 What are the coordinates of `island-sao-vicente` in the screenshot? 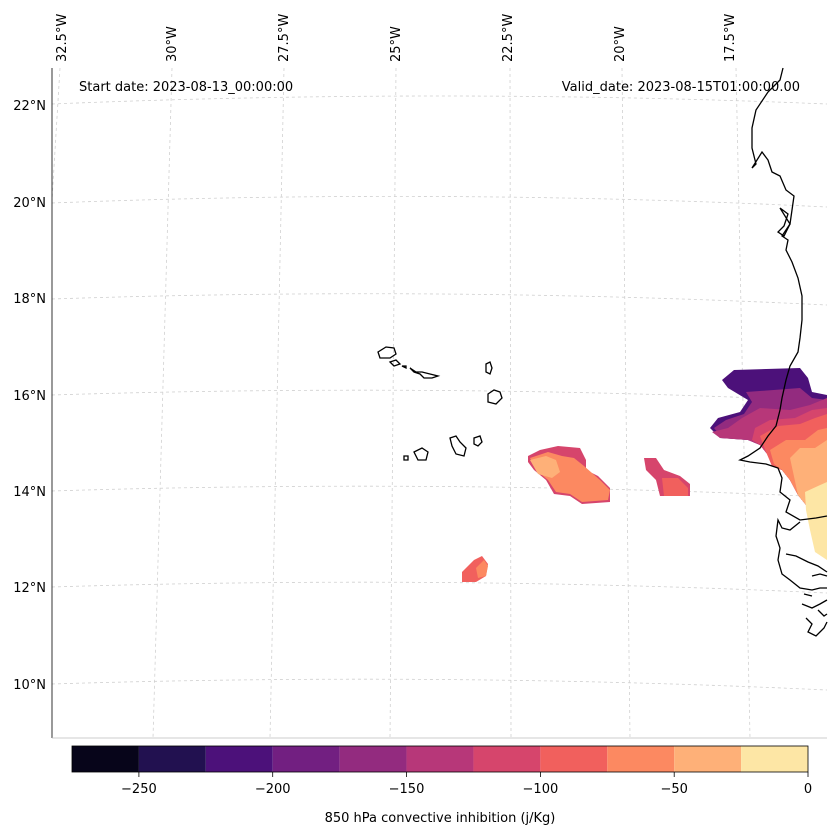 It's located at (395, 363).